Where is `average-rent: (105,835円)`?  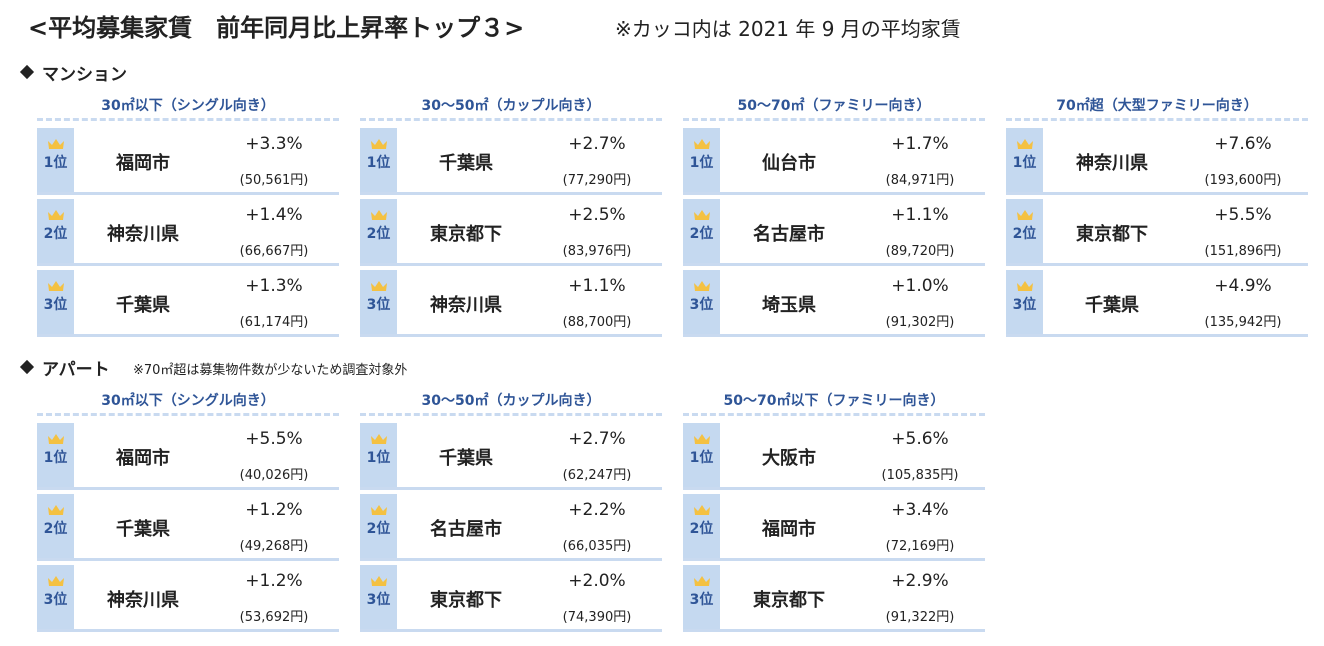
average-rent: (105,835円) is located at coordinates (920, 475).